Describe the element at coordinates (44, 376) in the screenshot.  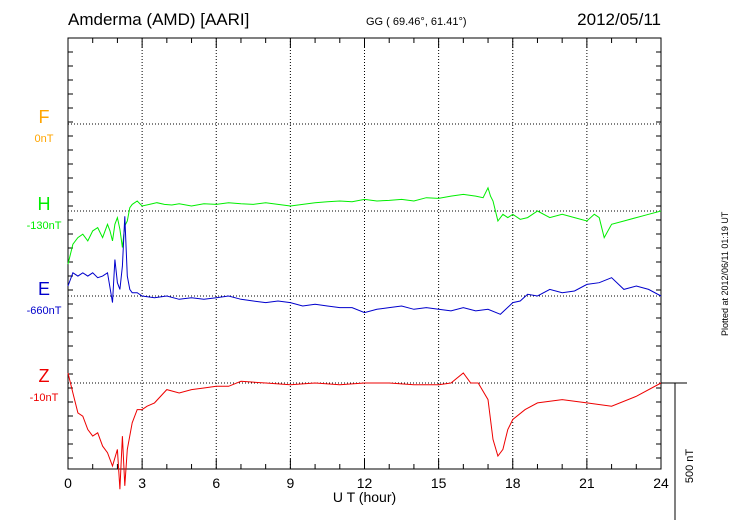
I see `component-label-z: Z` at that location.